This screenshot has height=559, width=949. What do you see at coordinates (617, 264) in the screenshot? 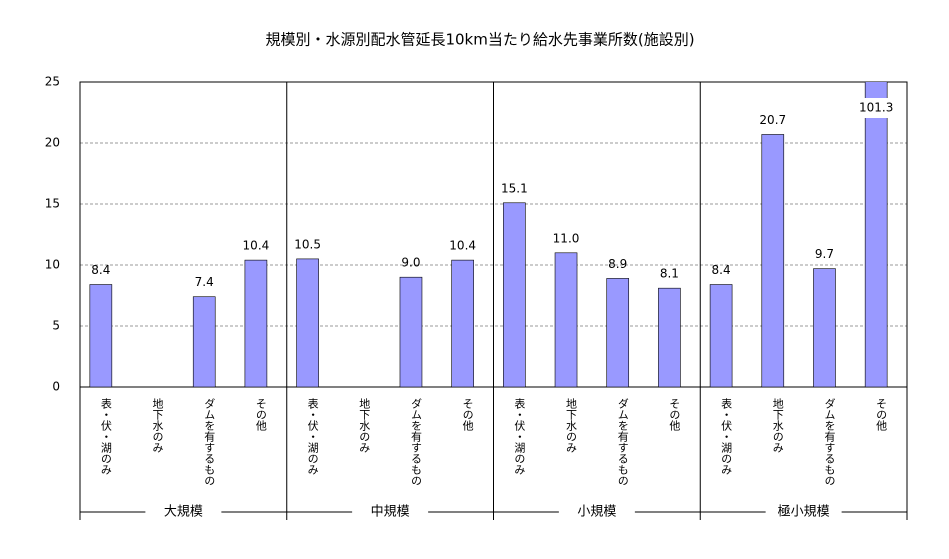
I see `value-label: 8.9` at bounding box center [617, 264].